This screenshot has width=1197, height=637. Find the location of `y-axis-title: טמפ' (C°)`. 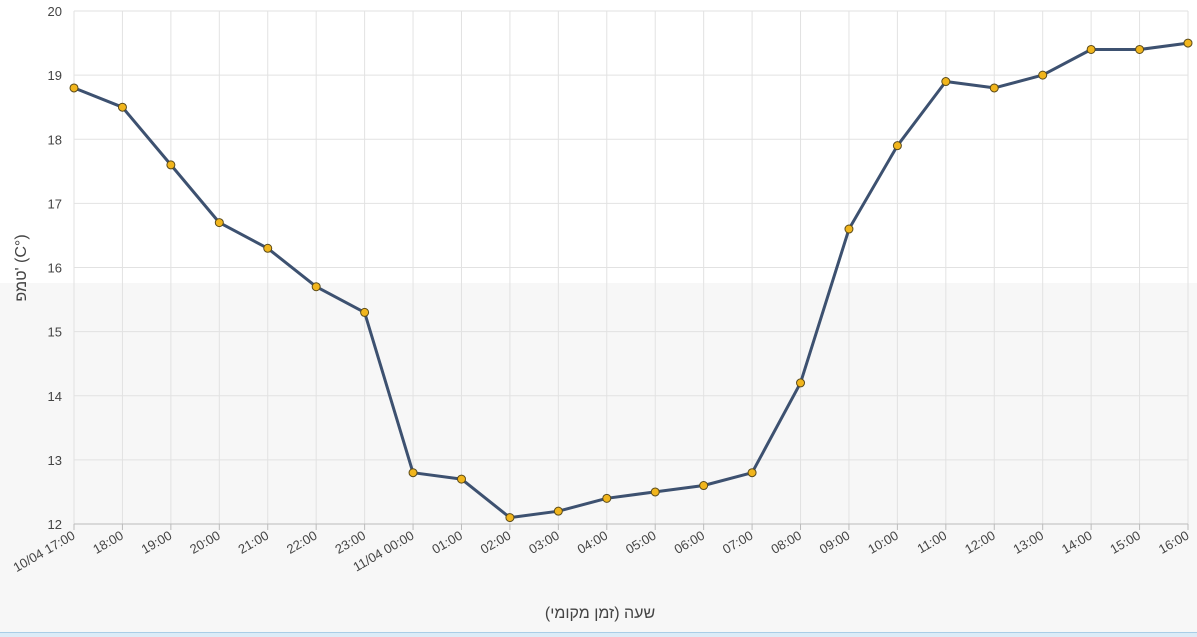

y-axis-title: טמפ' (C°) is located at coordinates (21, 267).